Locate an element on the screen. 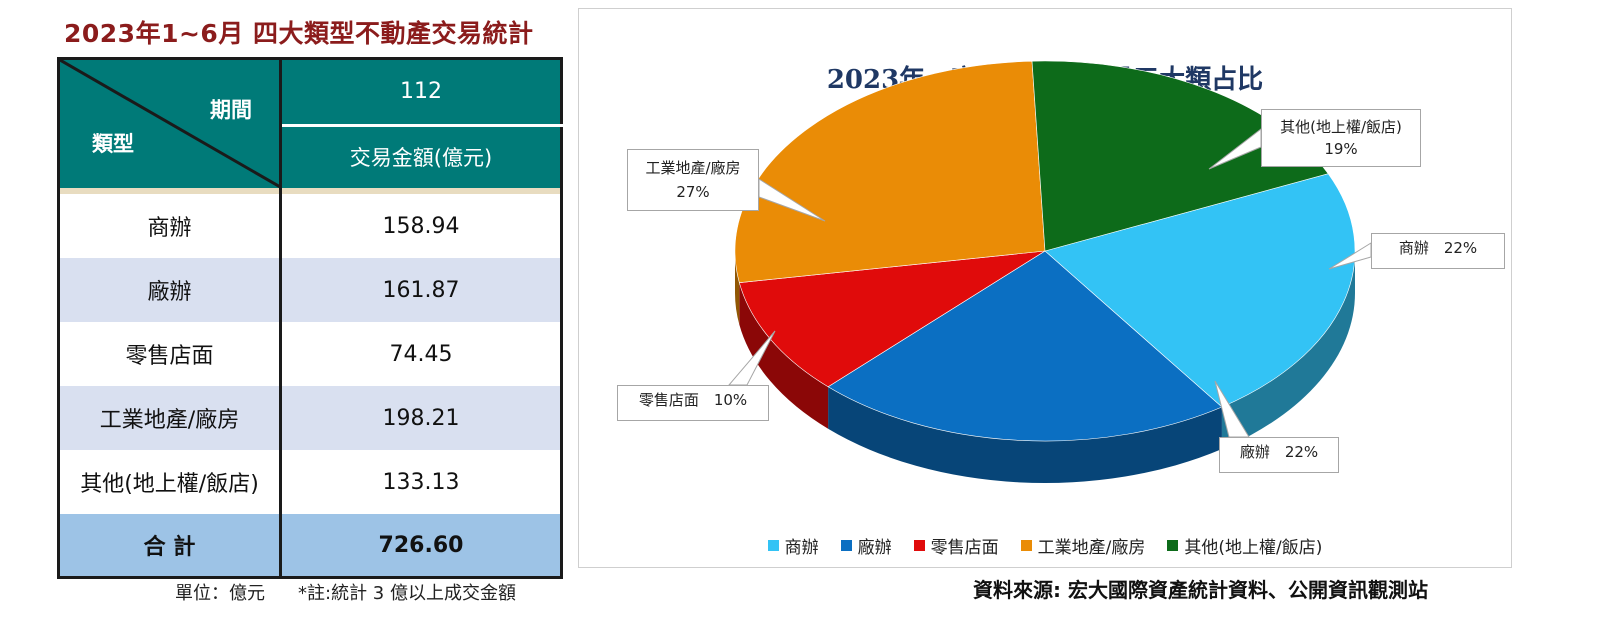 The height and width of the screenshot is (631, 1600). legend-label: 商辦 is located at coordinates (801, 548).